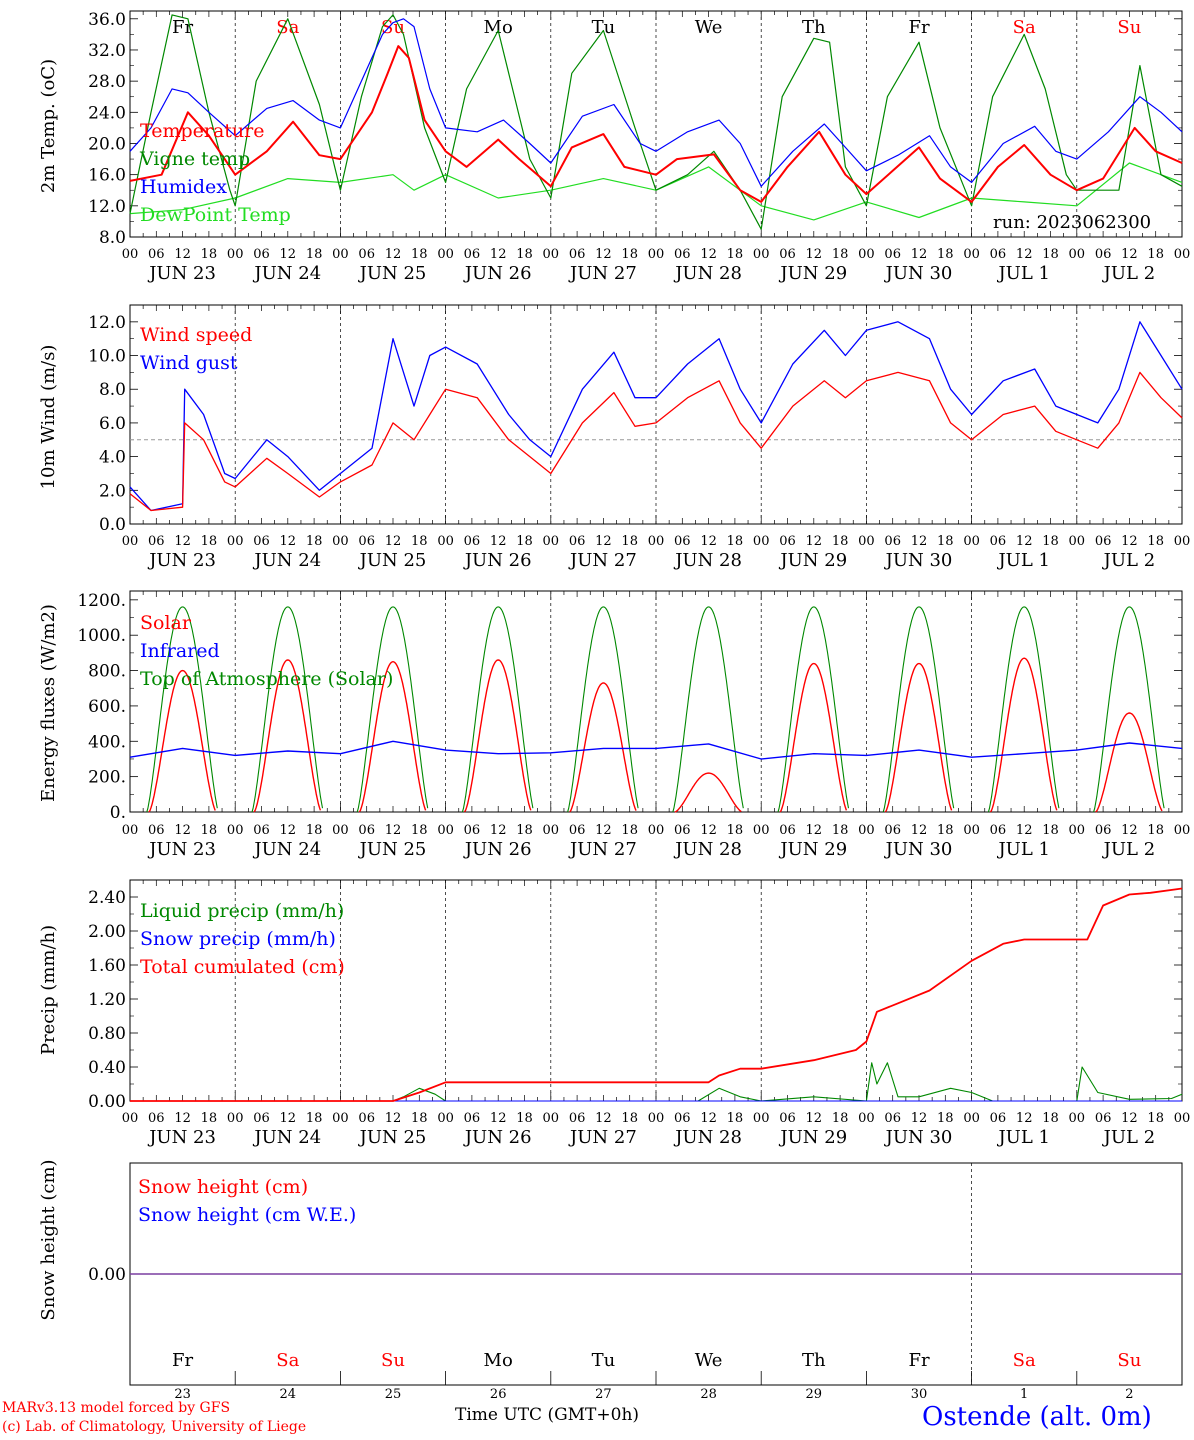 Image resolution: width=1194 pixels, height=1440 pixels. I want to click on y-axis-label: Snow height (cm), so click(48, 1239).